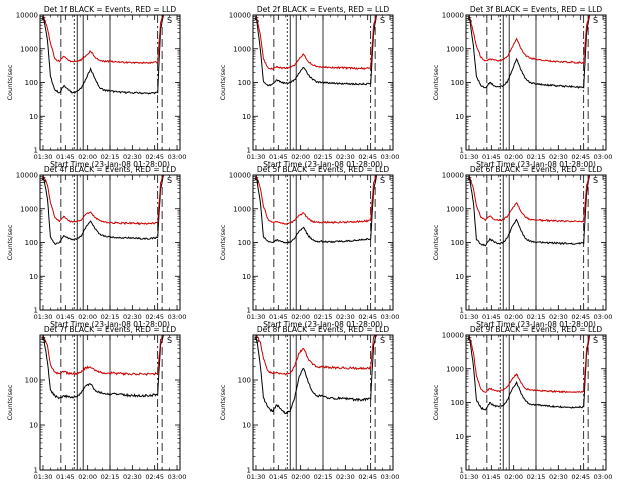 This screenshot has height=480, width=640. What do you see at coordinates (536, 329) in the screenshot?
I see `panel-title: Det 9f BLACK = Events, RED = LLD` at bounding box center [536, 329].